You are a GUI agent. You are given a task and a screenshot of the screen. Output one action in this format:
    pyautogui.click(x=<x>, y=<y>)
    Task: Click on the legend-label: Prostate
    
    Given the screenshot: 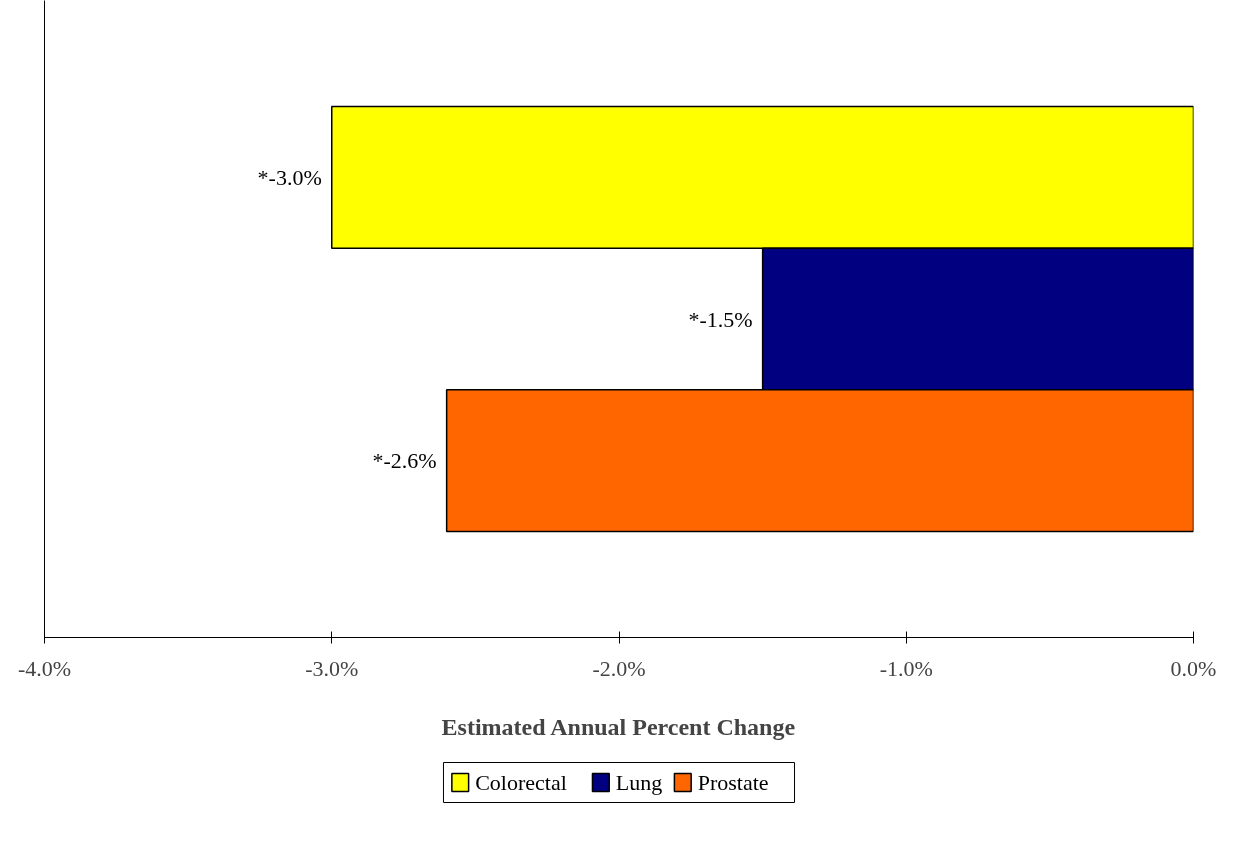 What is the action you would take?
    pyautogui.click(x=733, y=782)
    